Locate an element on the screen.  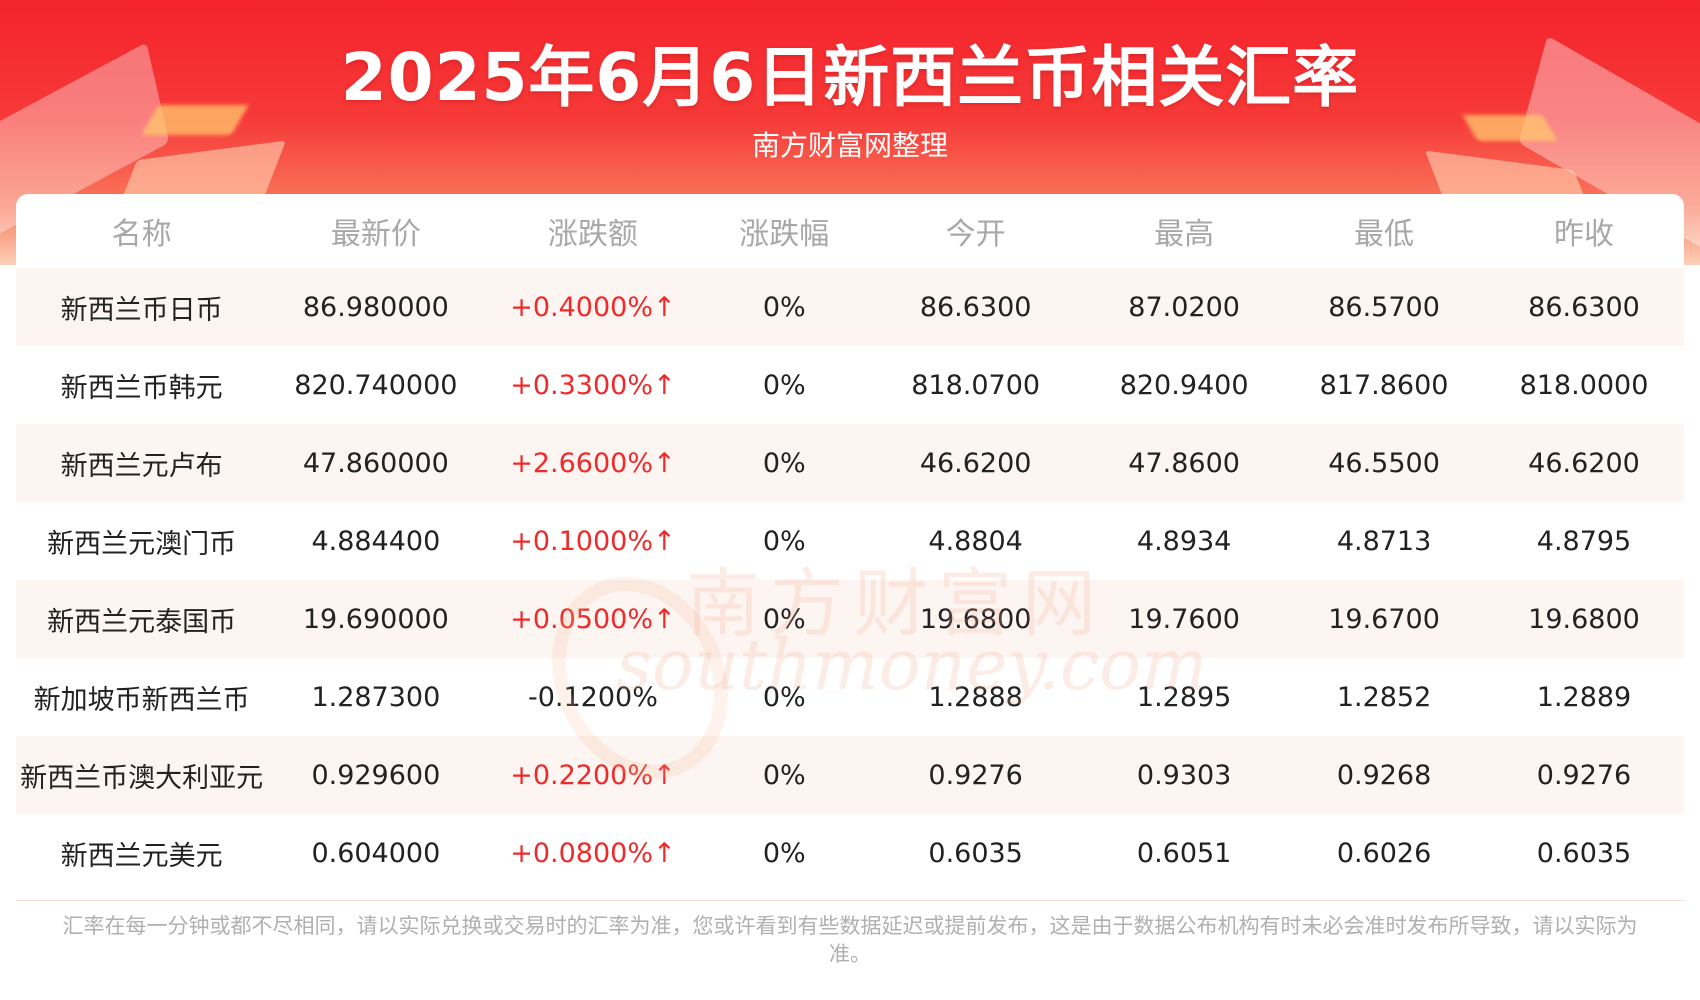
cell-prev-close: 86.6300 is located at coordinates (1584, 307).